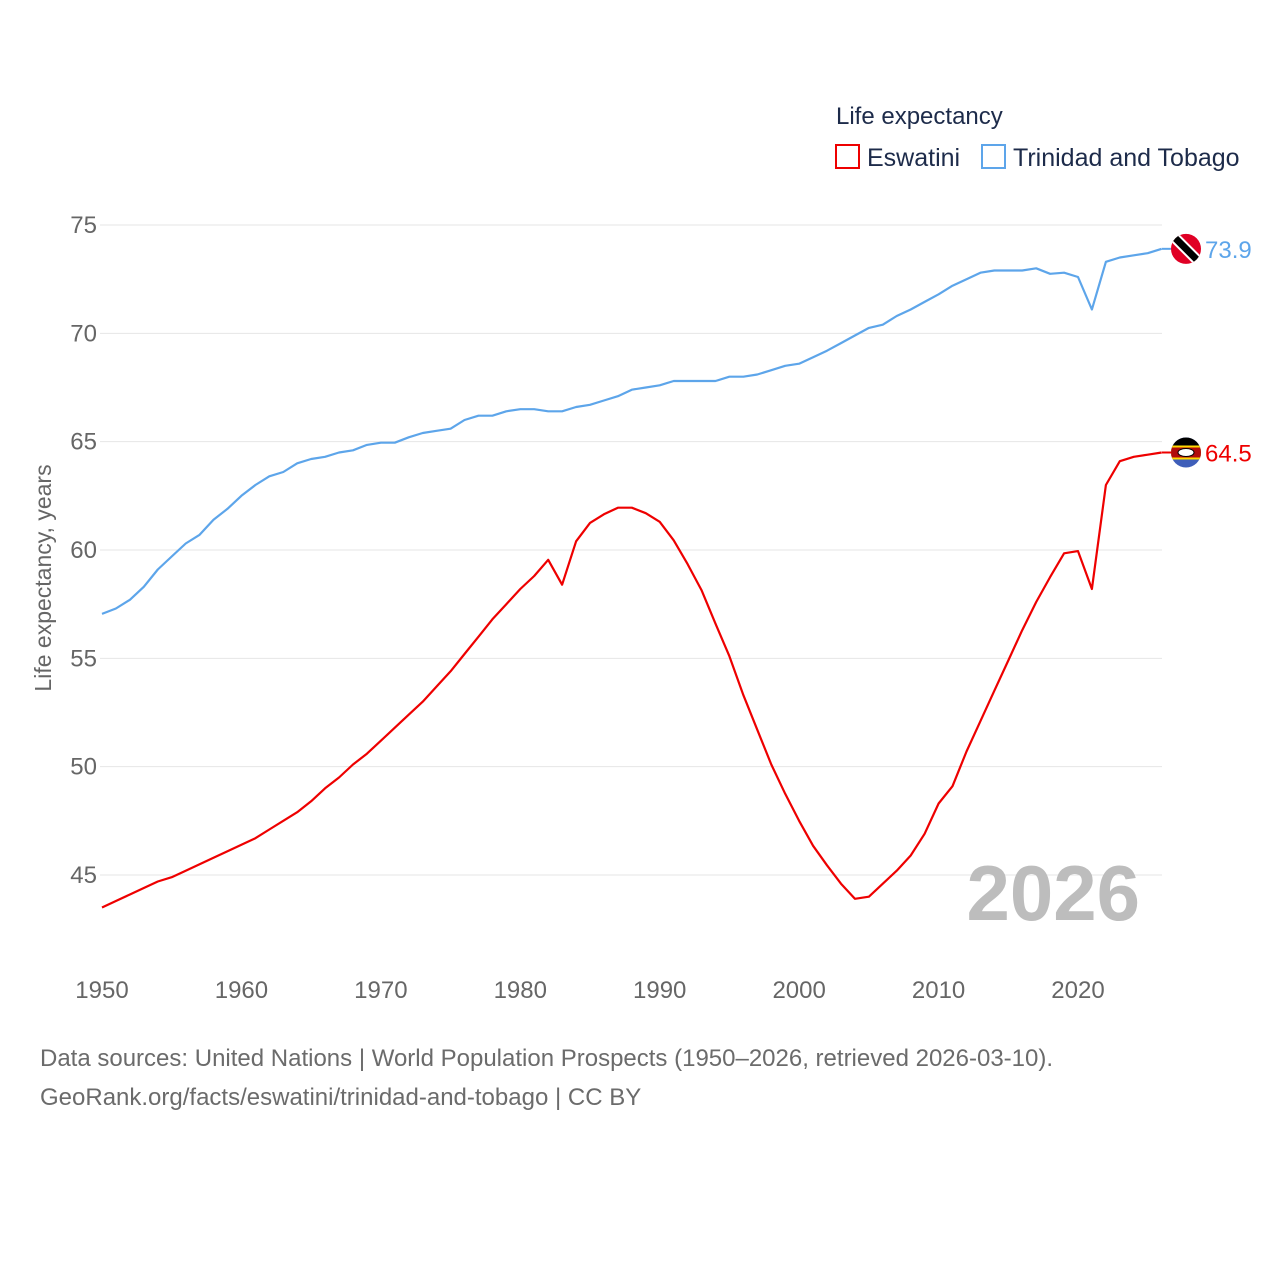 The image size is (1280, 1280). I want to click on x-tick-label: 1980, so click(520, 990).